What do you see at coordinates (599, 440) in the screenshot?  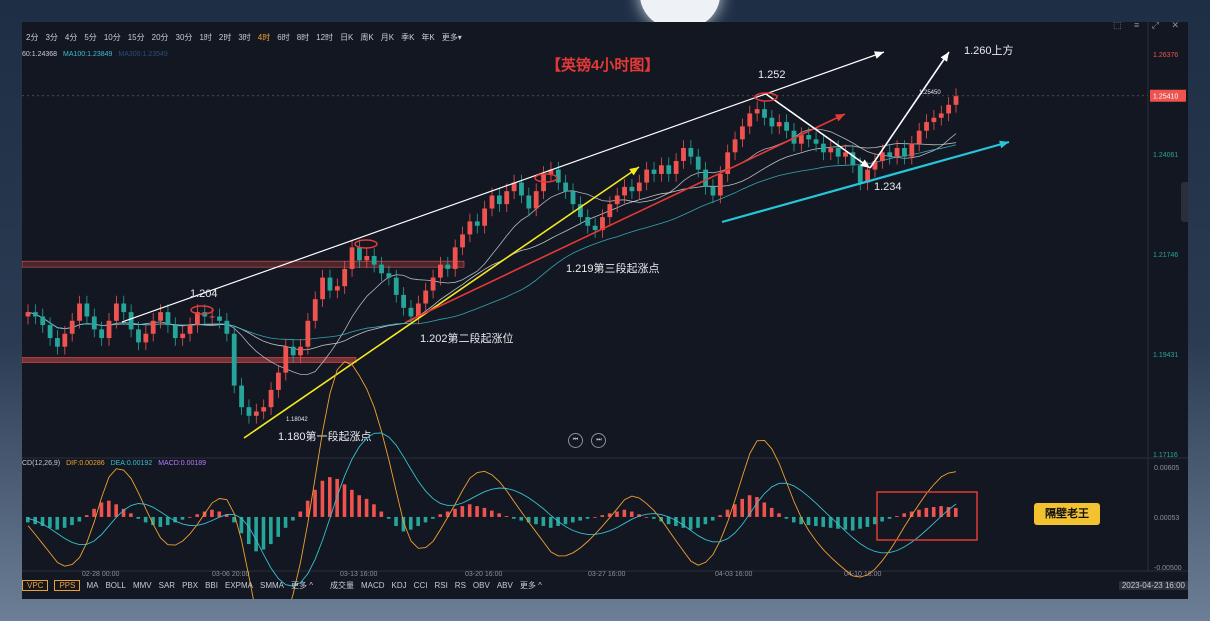 I see `next-icon: ⏭` at bounding box center [599, 440].